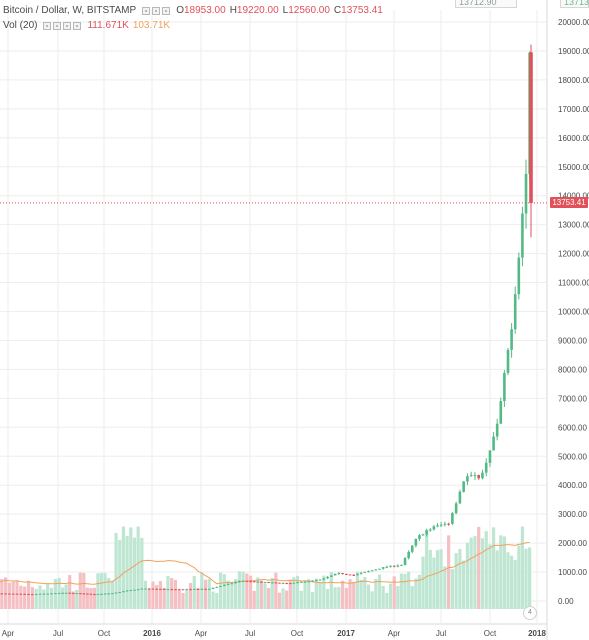 This screenshot has width=589, height=640. I want to click on time-axis: Apr Jul Oct 2016 Apr Jul Oct 2017 Apr Jul Oct 2018, so click(274, 633).